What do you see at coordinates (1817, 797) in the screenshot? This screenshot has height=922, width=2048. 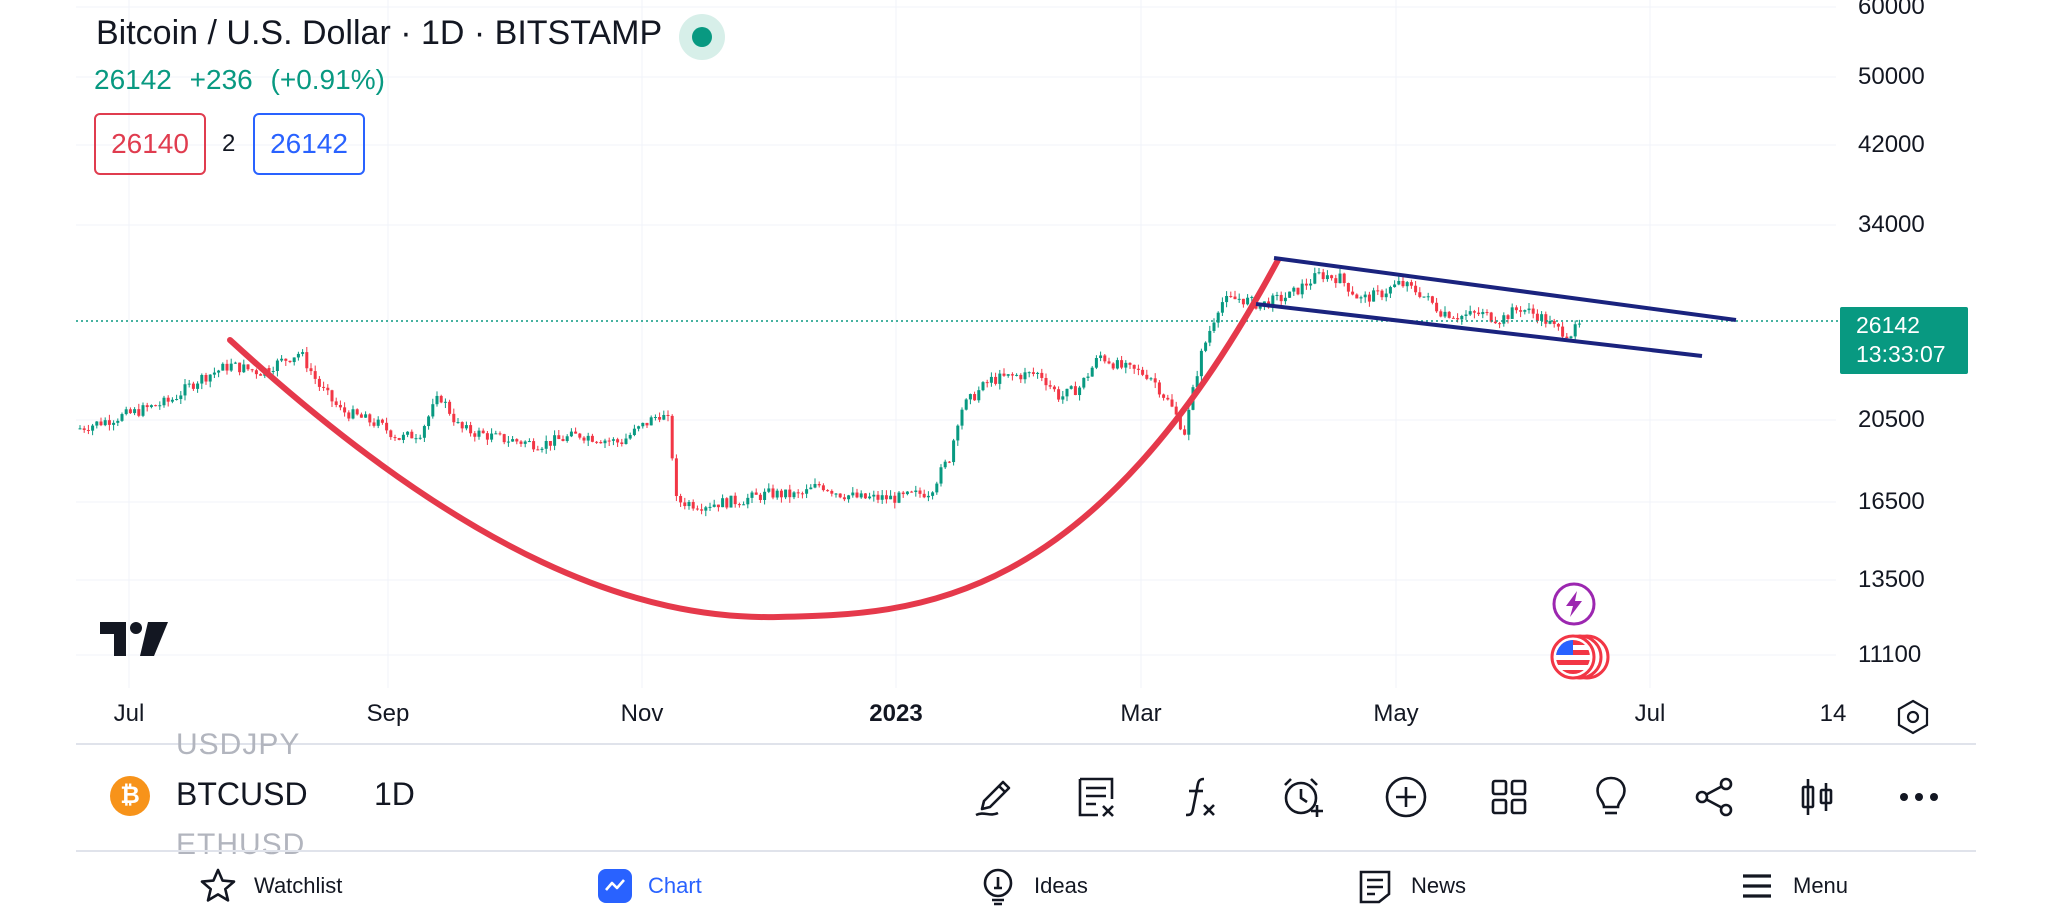 I see `candles-icon` at bounding box center [1817, 797].